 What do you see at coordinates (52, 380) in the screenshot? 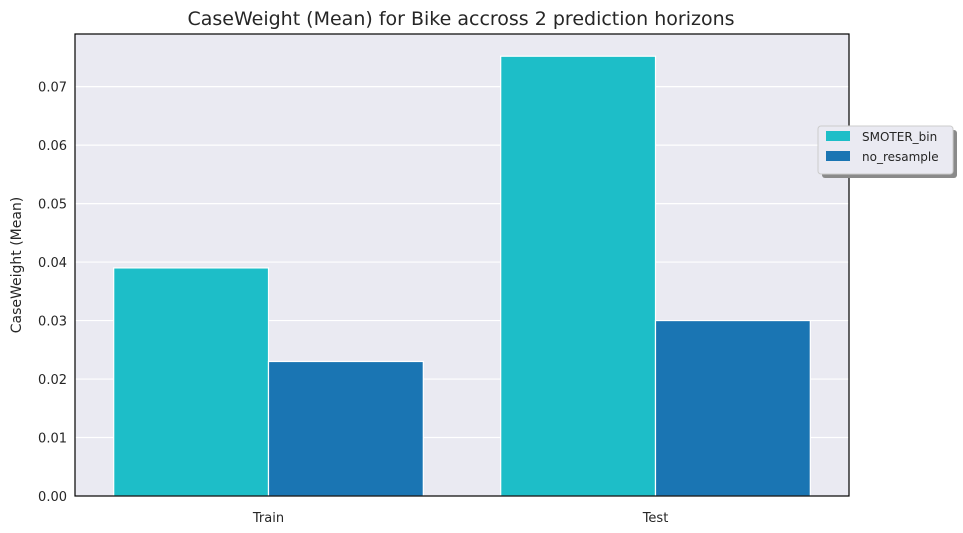
I see `y-tick-label: 0.02` at bounding box center [52, 380].